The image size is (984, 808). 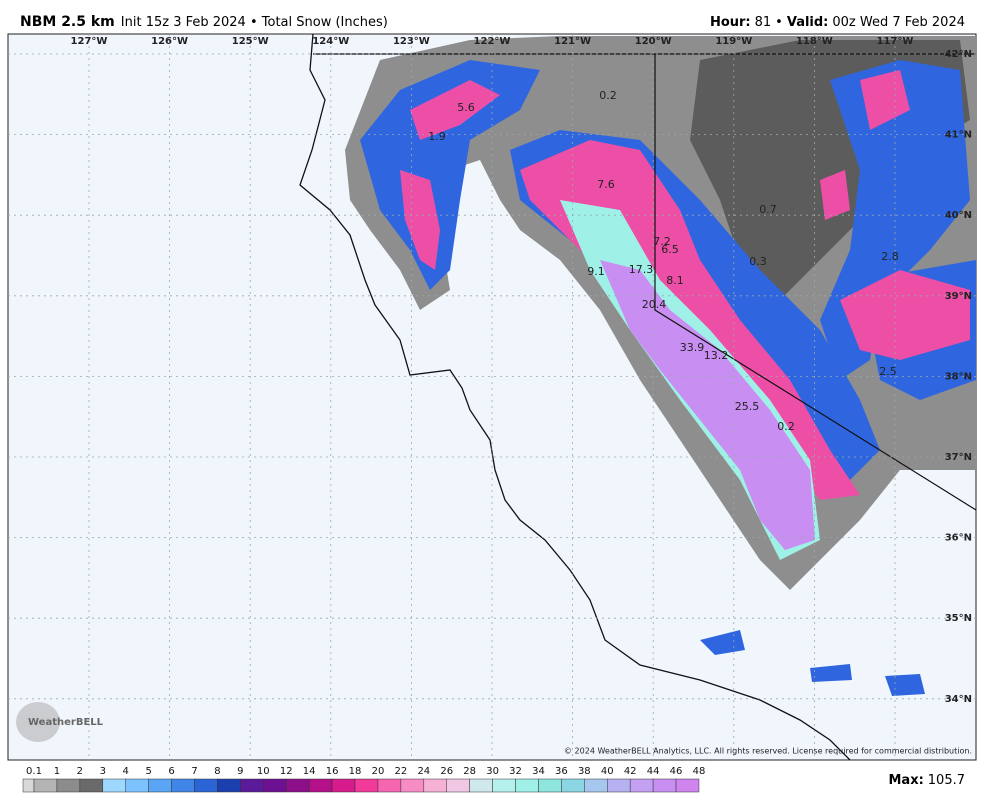 What do you see at coordinates (730, 22) in the screenshot?
I see `hour-label: Hour:` at bounding box center [730, 22].